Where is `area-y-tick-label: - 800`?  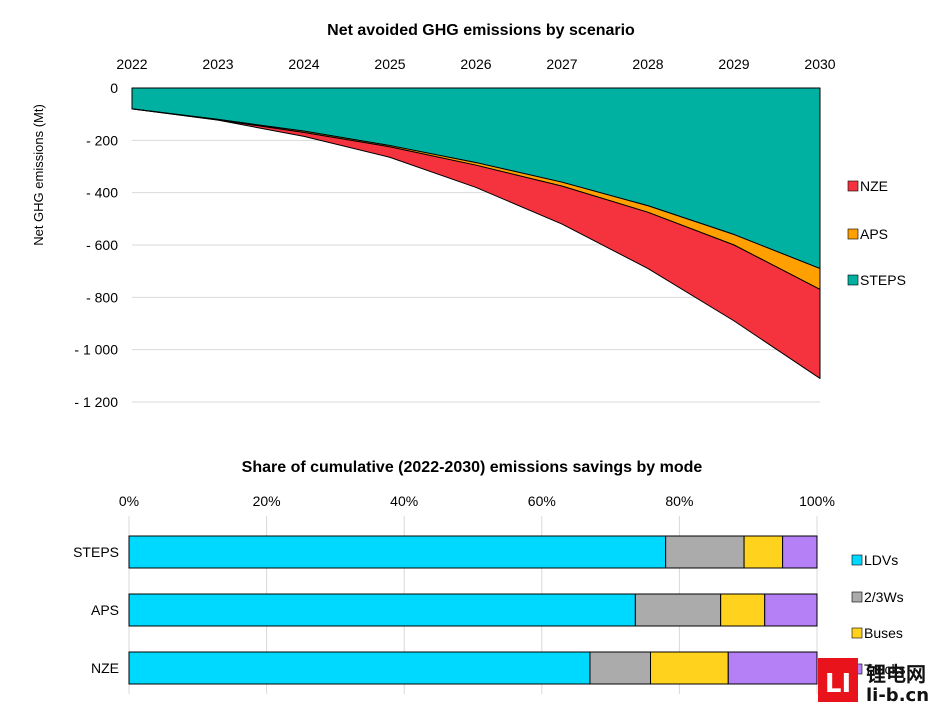 area-y-tick-label: - 800 is located at coordinates (102, 297).